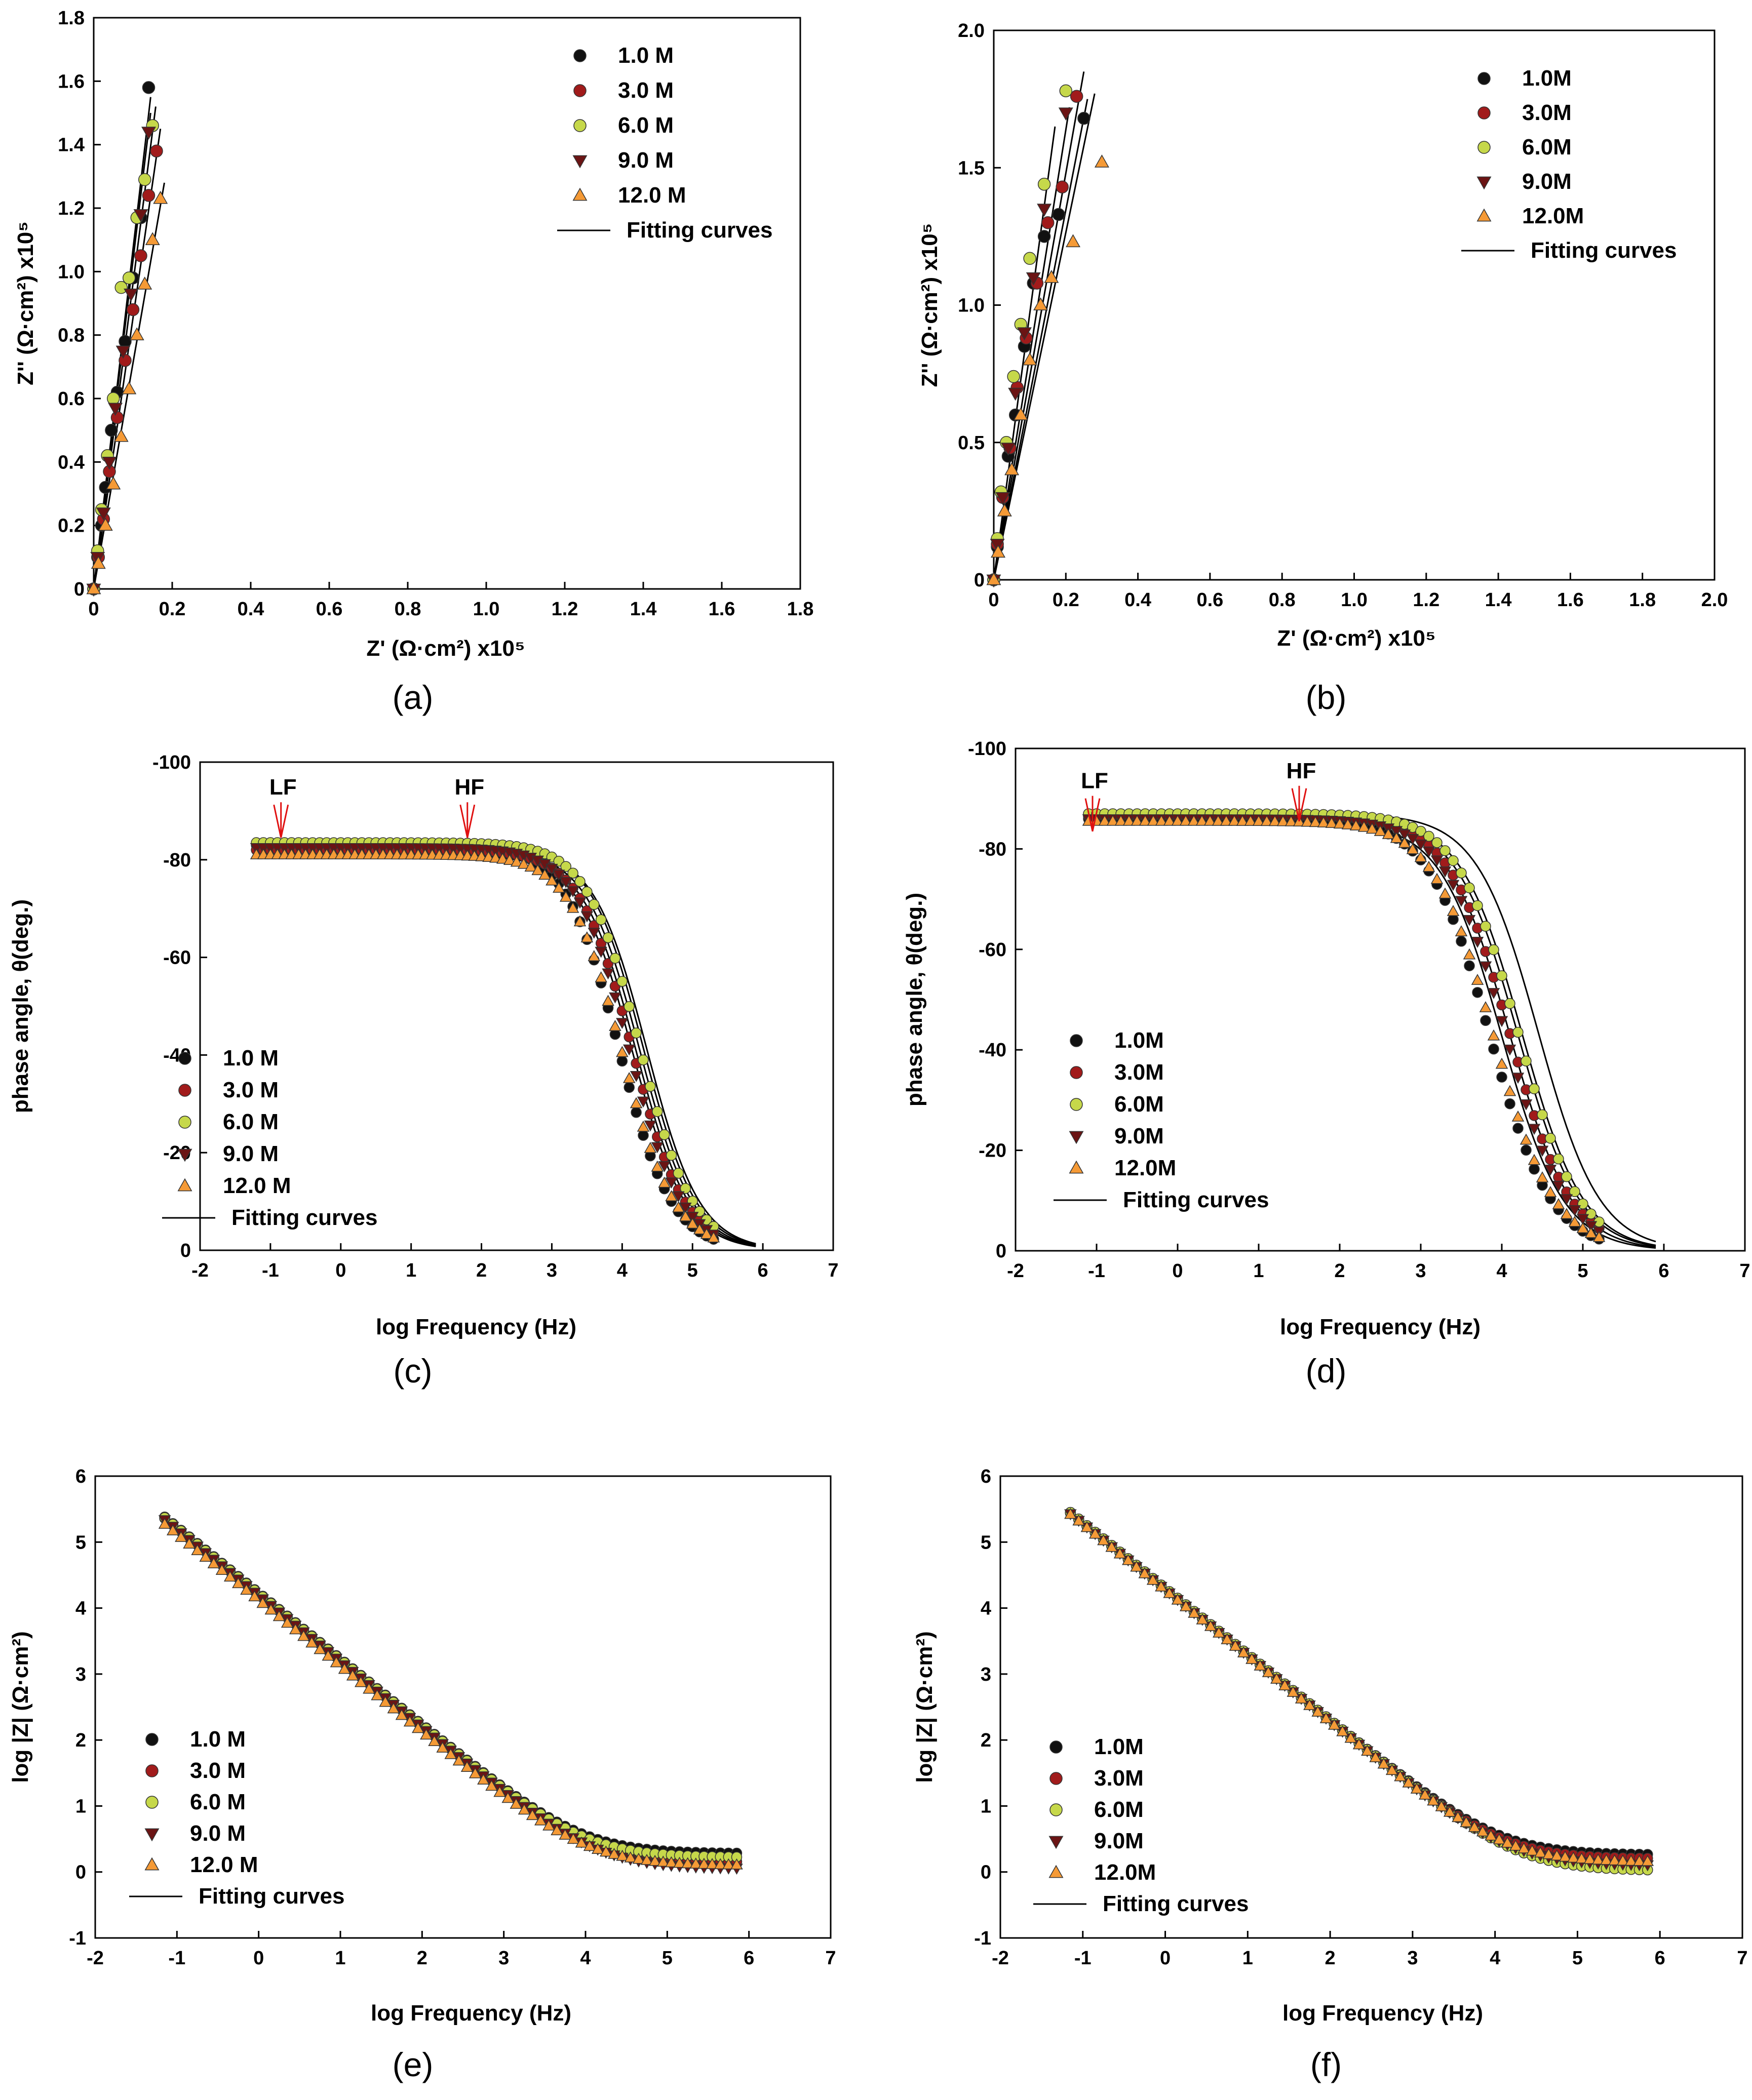 The image size is (1752, 2100). I want to click on plot-frame, so click(517, 1006).